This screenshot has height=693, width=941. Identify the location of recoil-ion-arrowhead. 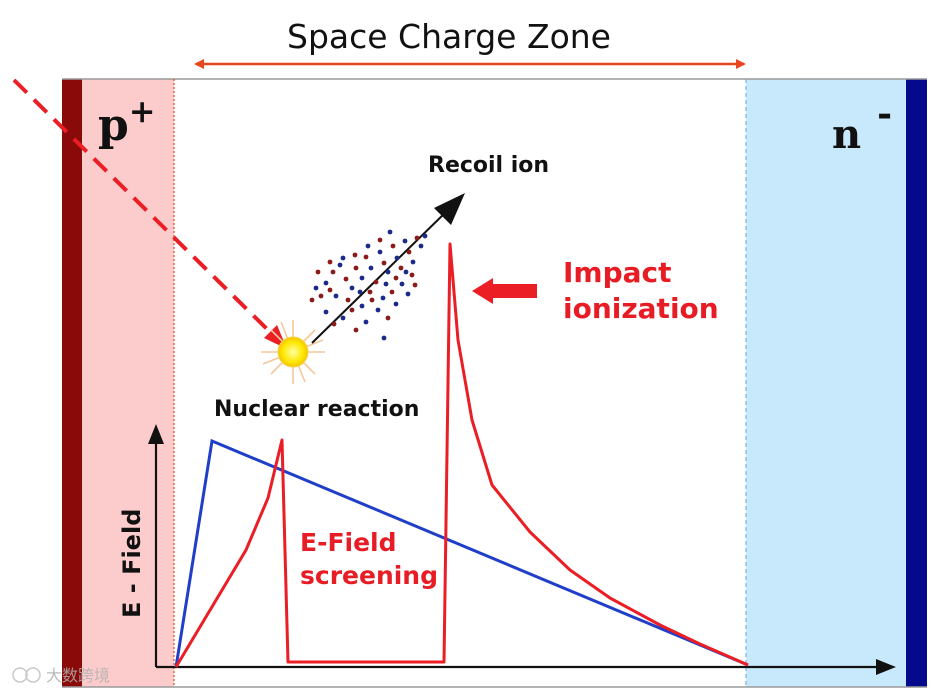
(449, 209).